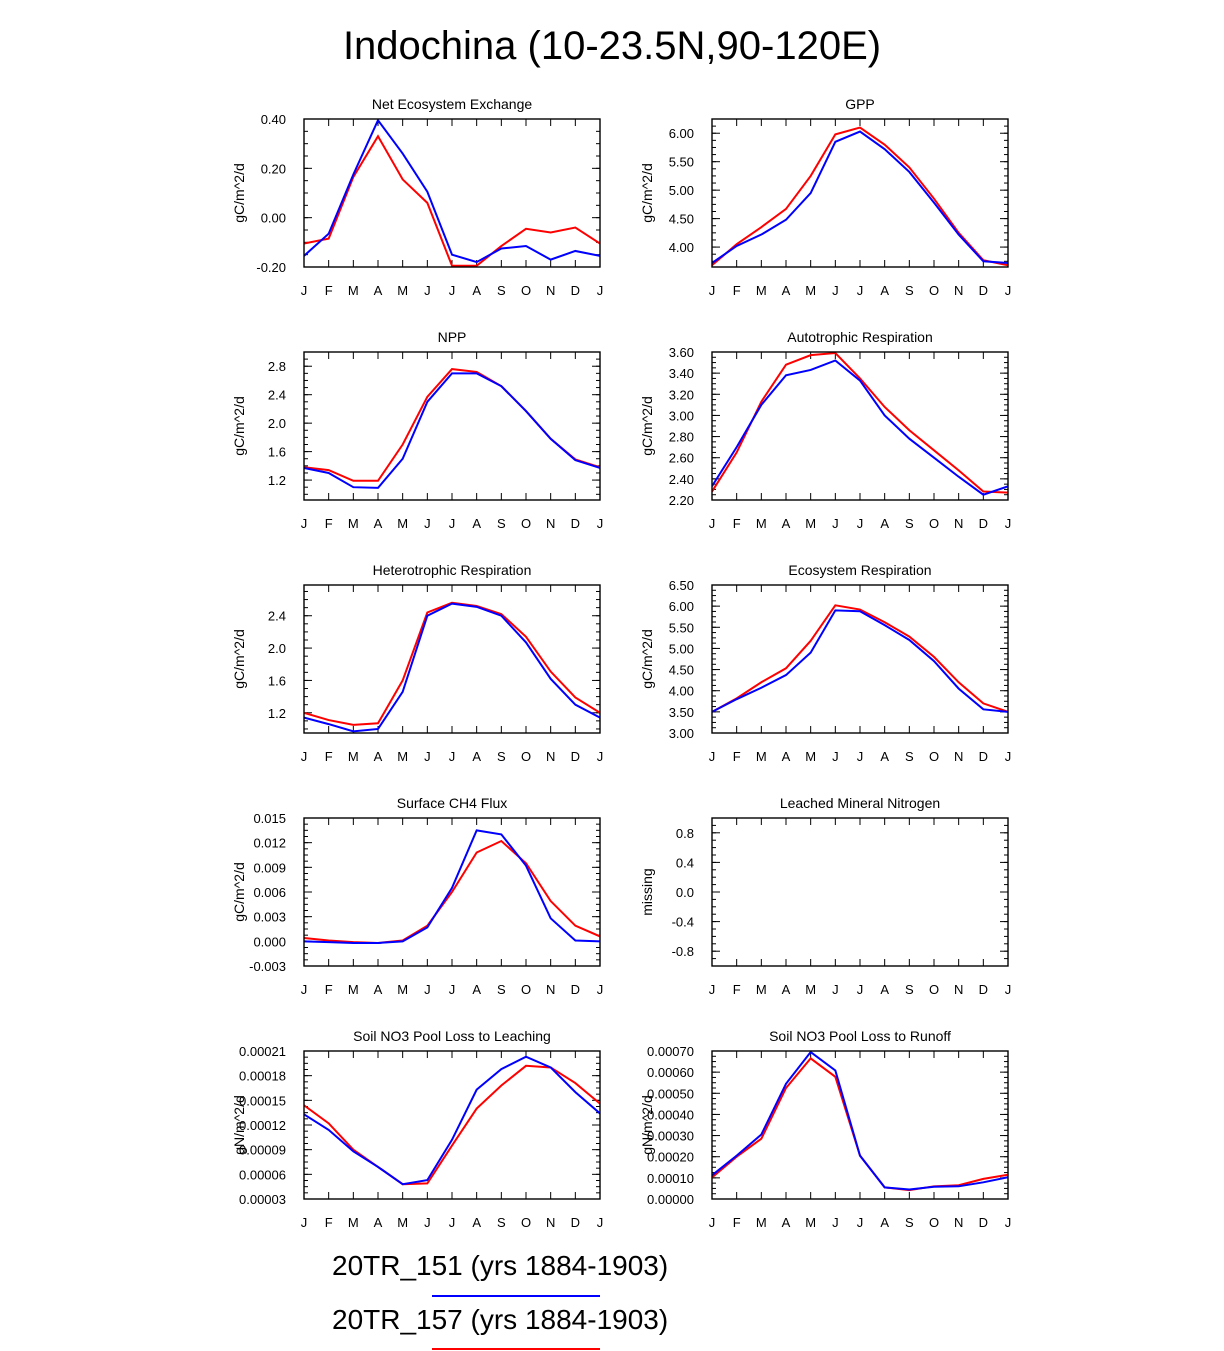 Image resolution: width=1224 pixels, height=1351 pixels. What do you see at coordinates (277, 616) in the screenshot?
I see `y-tick-label: 2.4` at bounding box center [277, 616].